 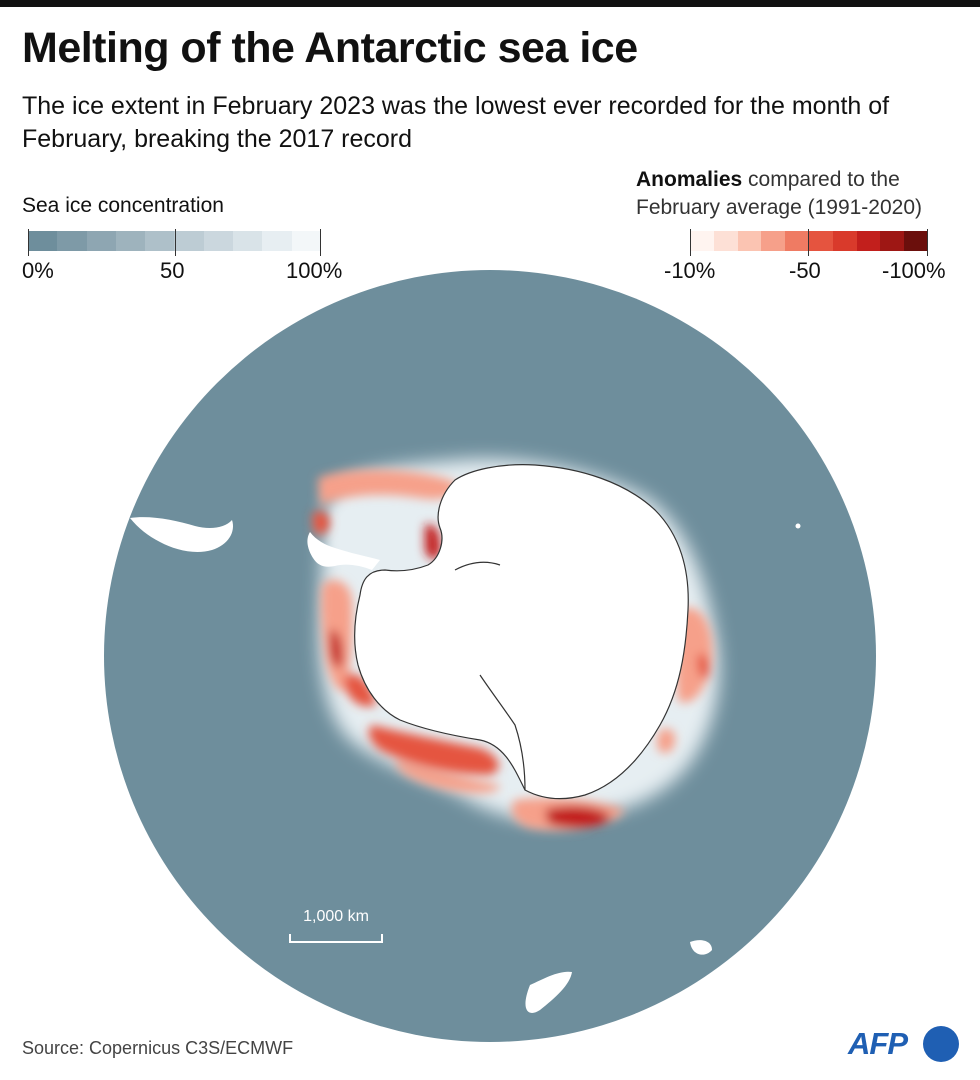 What do you see at coordinates (343, 551) in the screenshot?
I see `antarctic-peninsula` at bounding box center [343, 551].